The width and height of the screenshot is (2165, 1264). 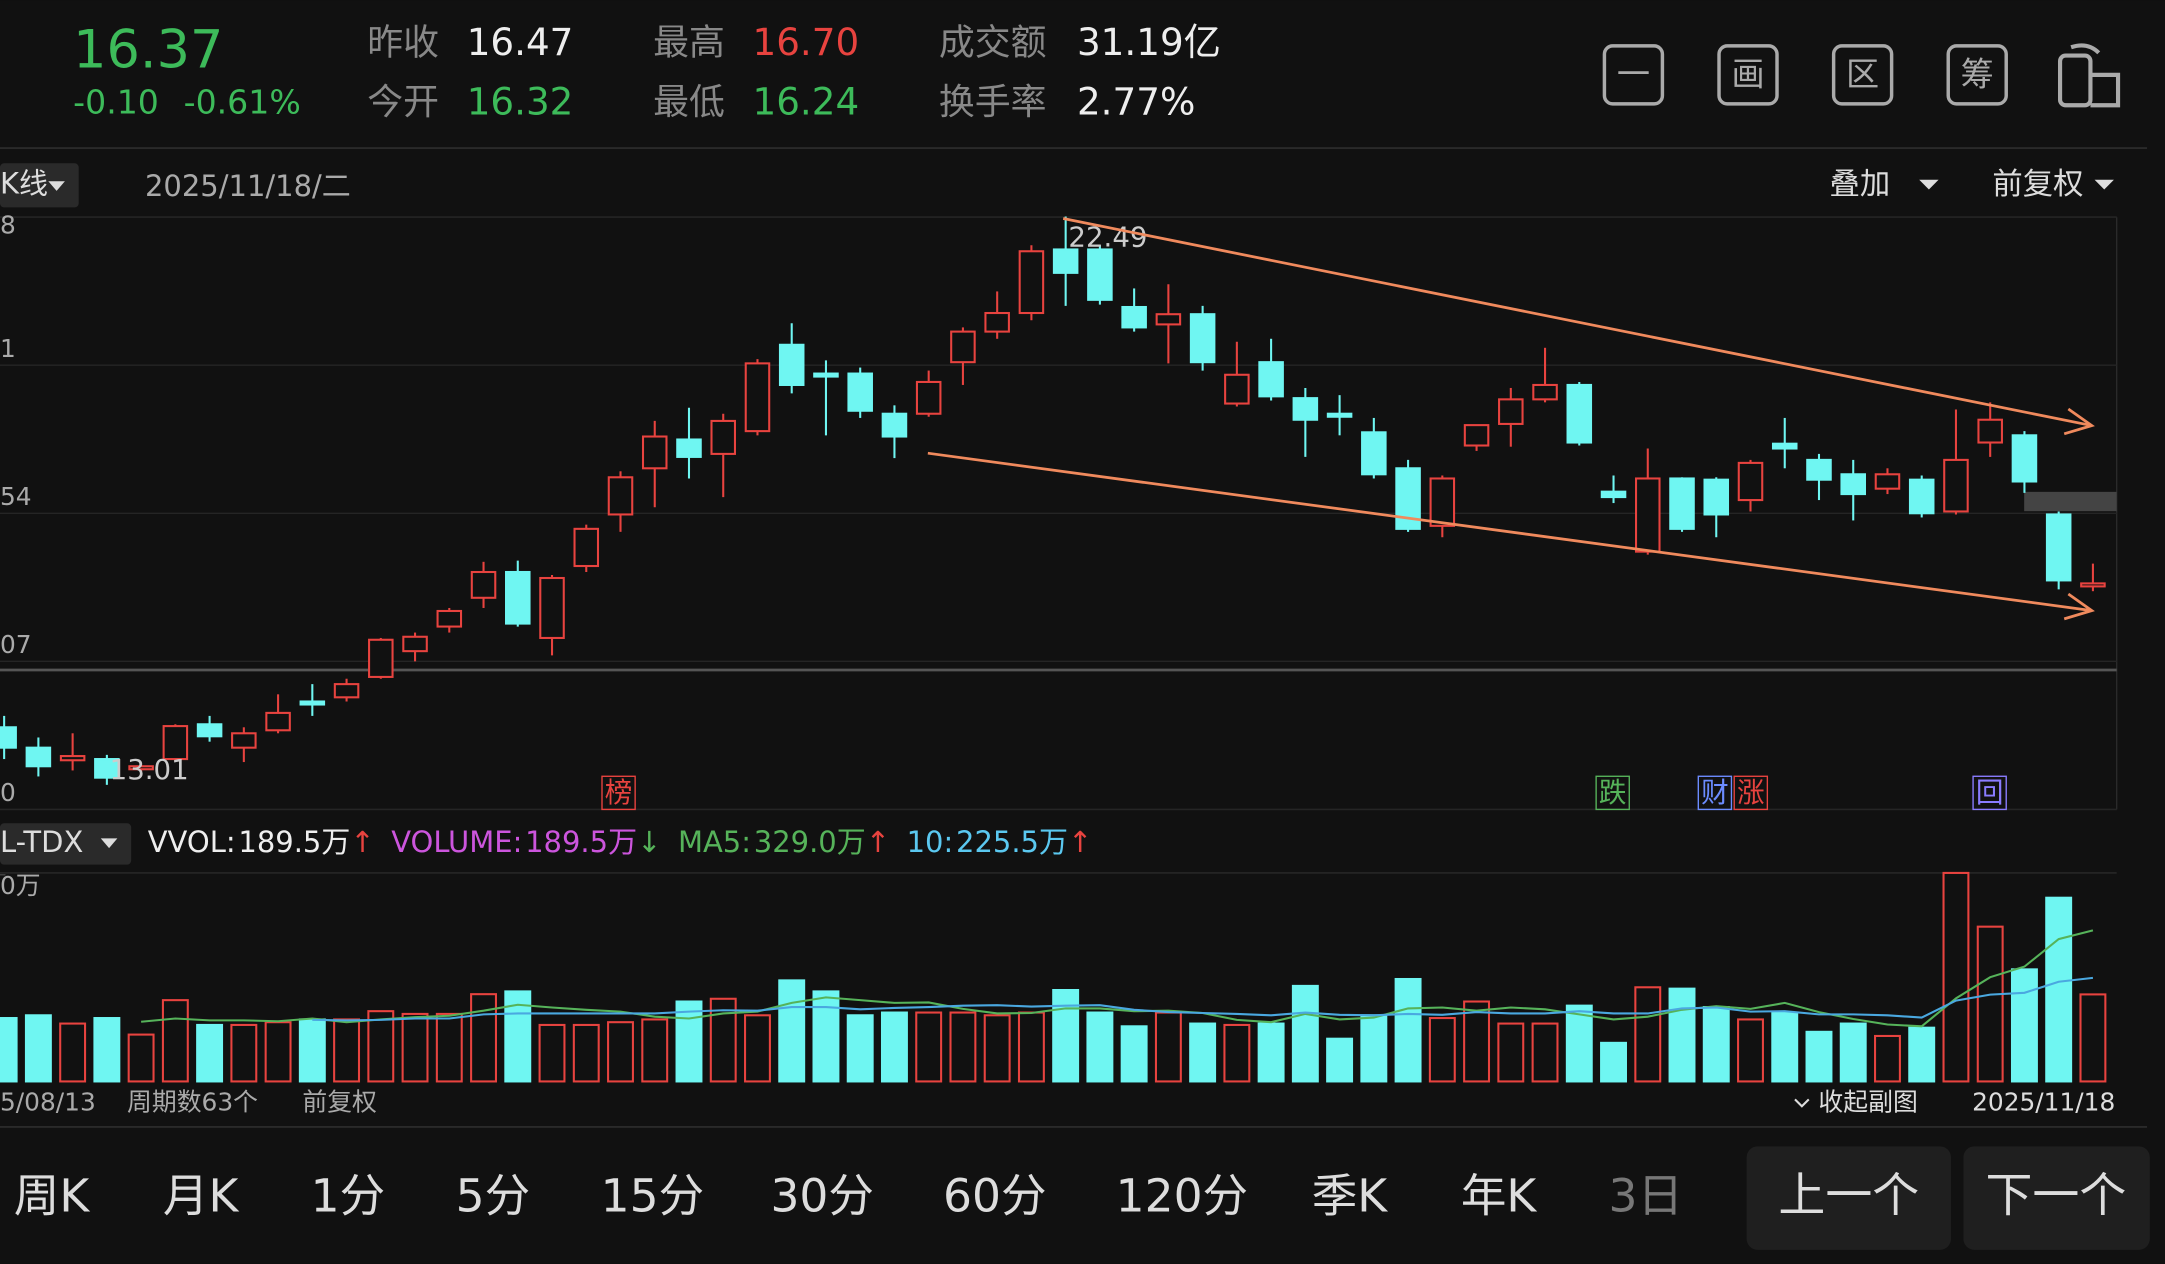 I want to click on prev-button-bg, so click(x=1848, y=1198).